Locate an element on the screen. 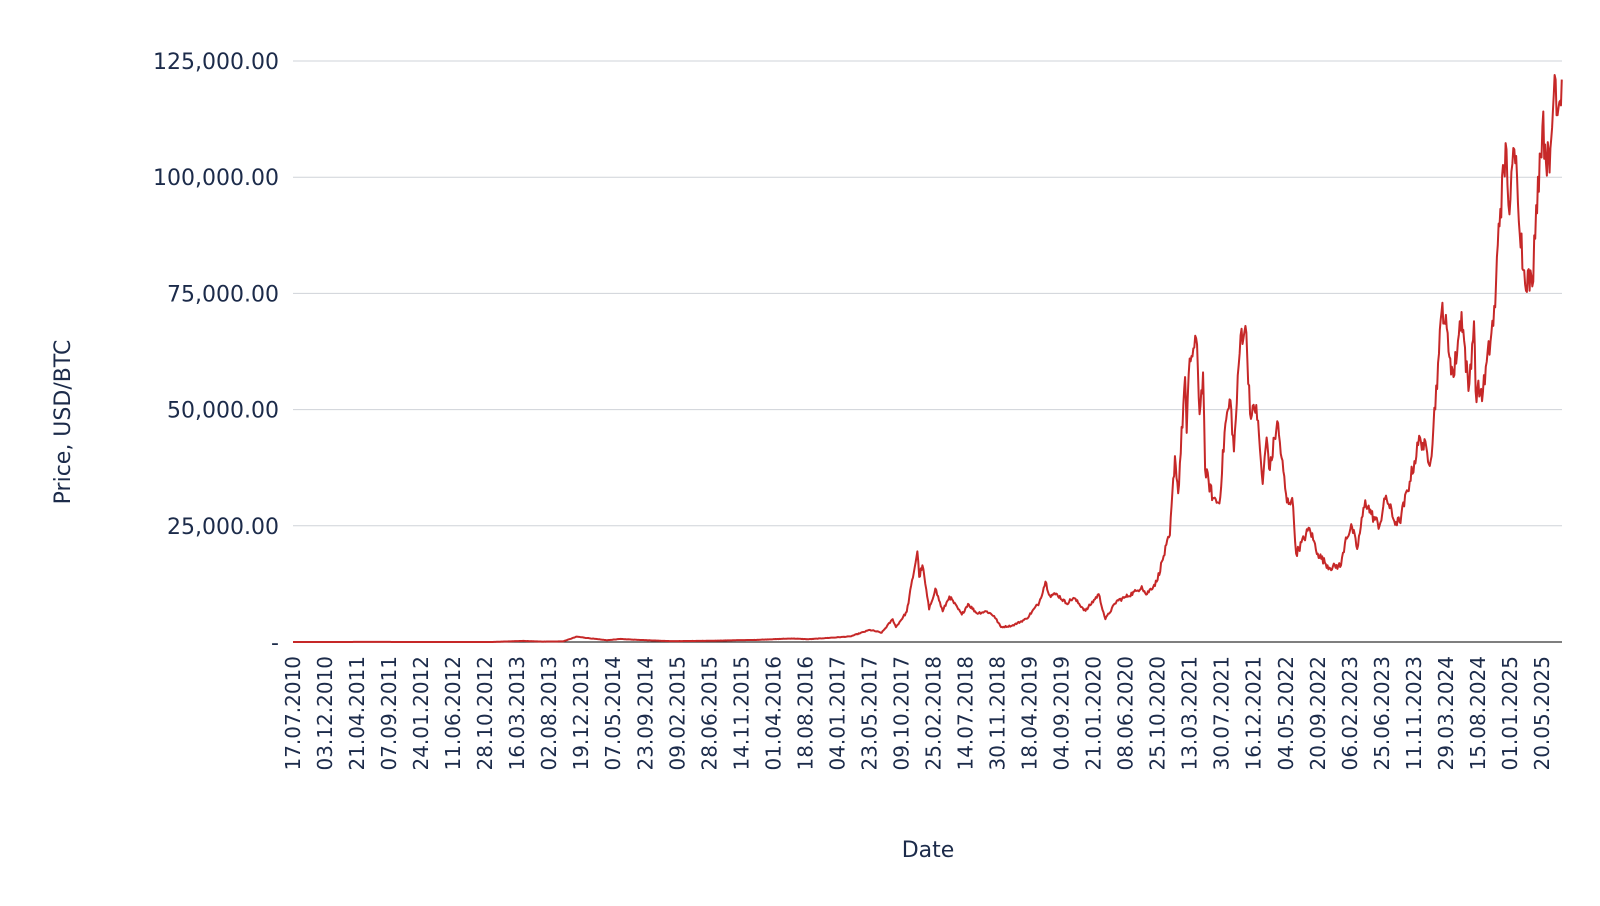 The image size is (1600, 906). x-tick-label: 16.12.2021 is located at coordinates (1254, 713).